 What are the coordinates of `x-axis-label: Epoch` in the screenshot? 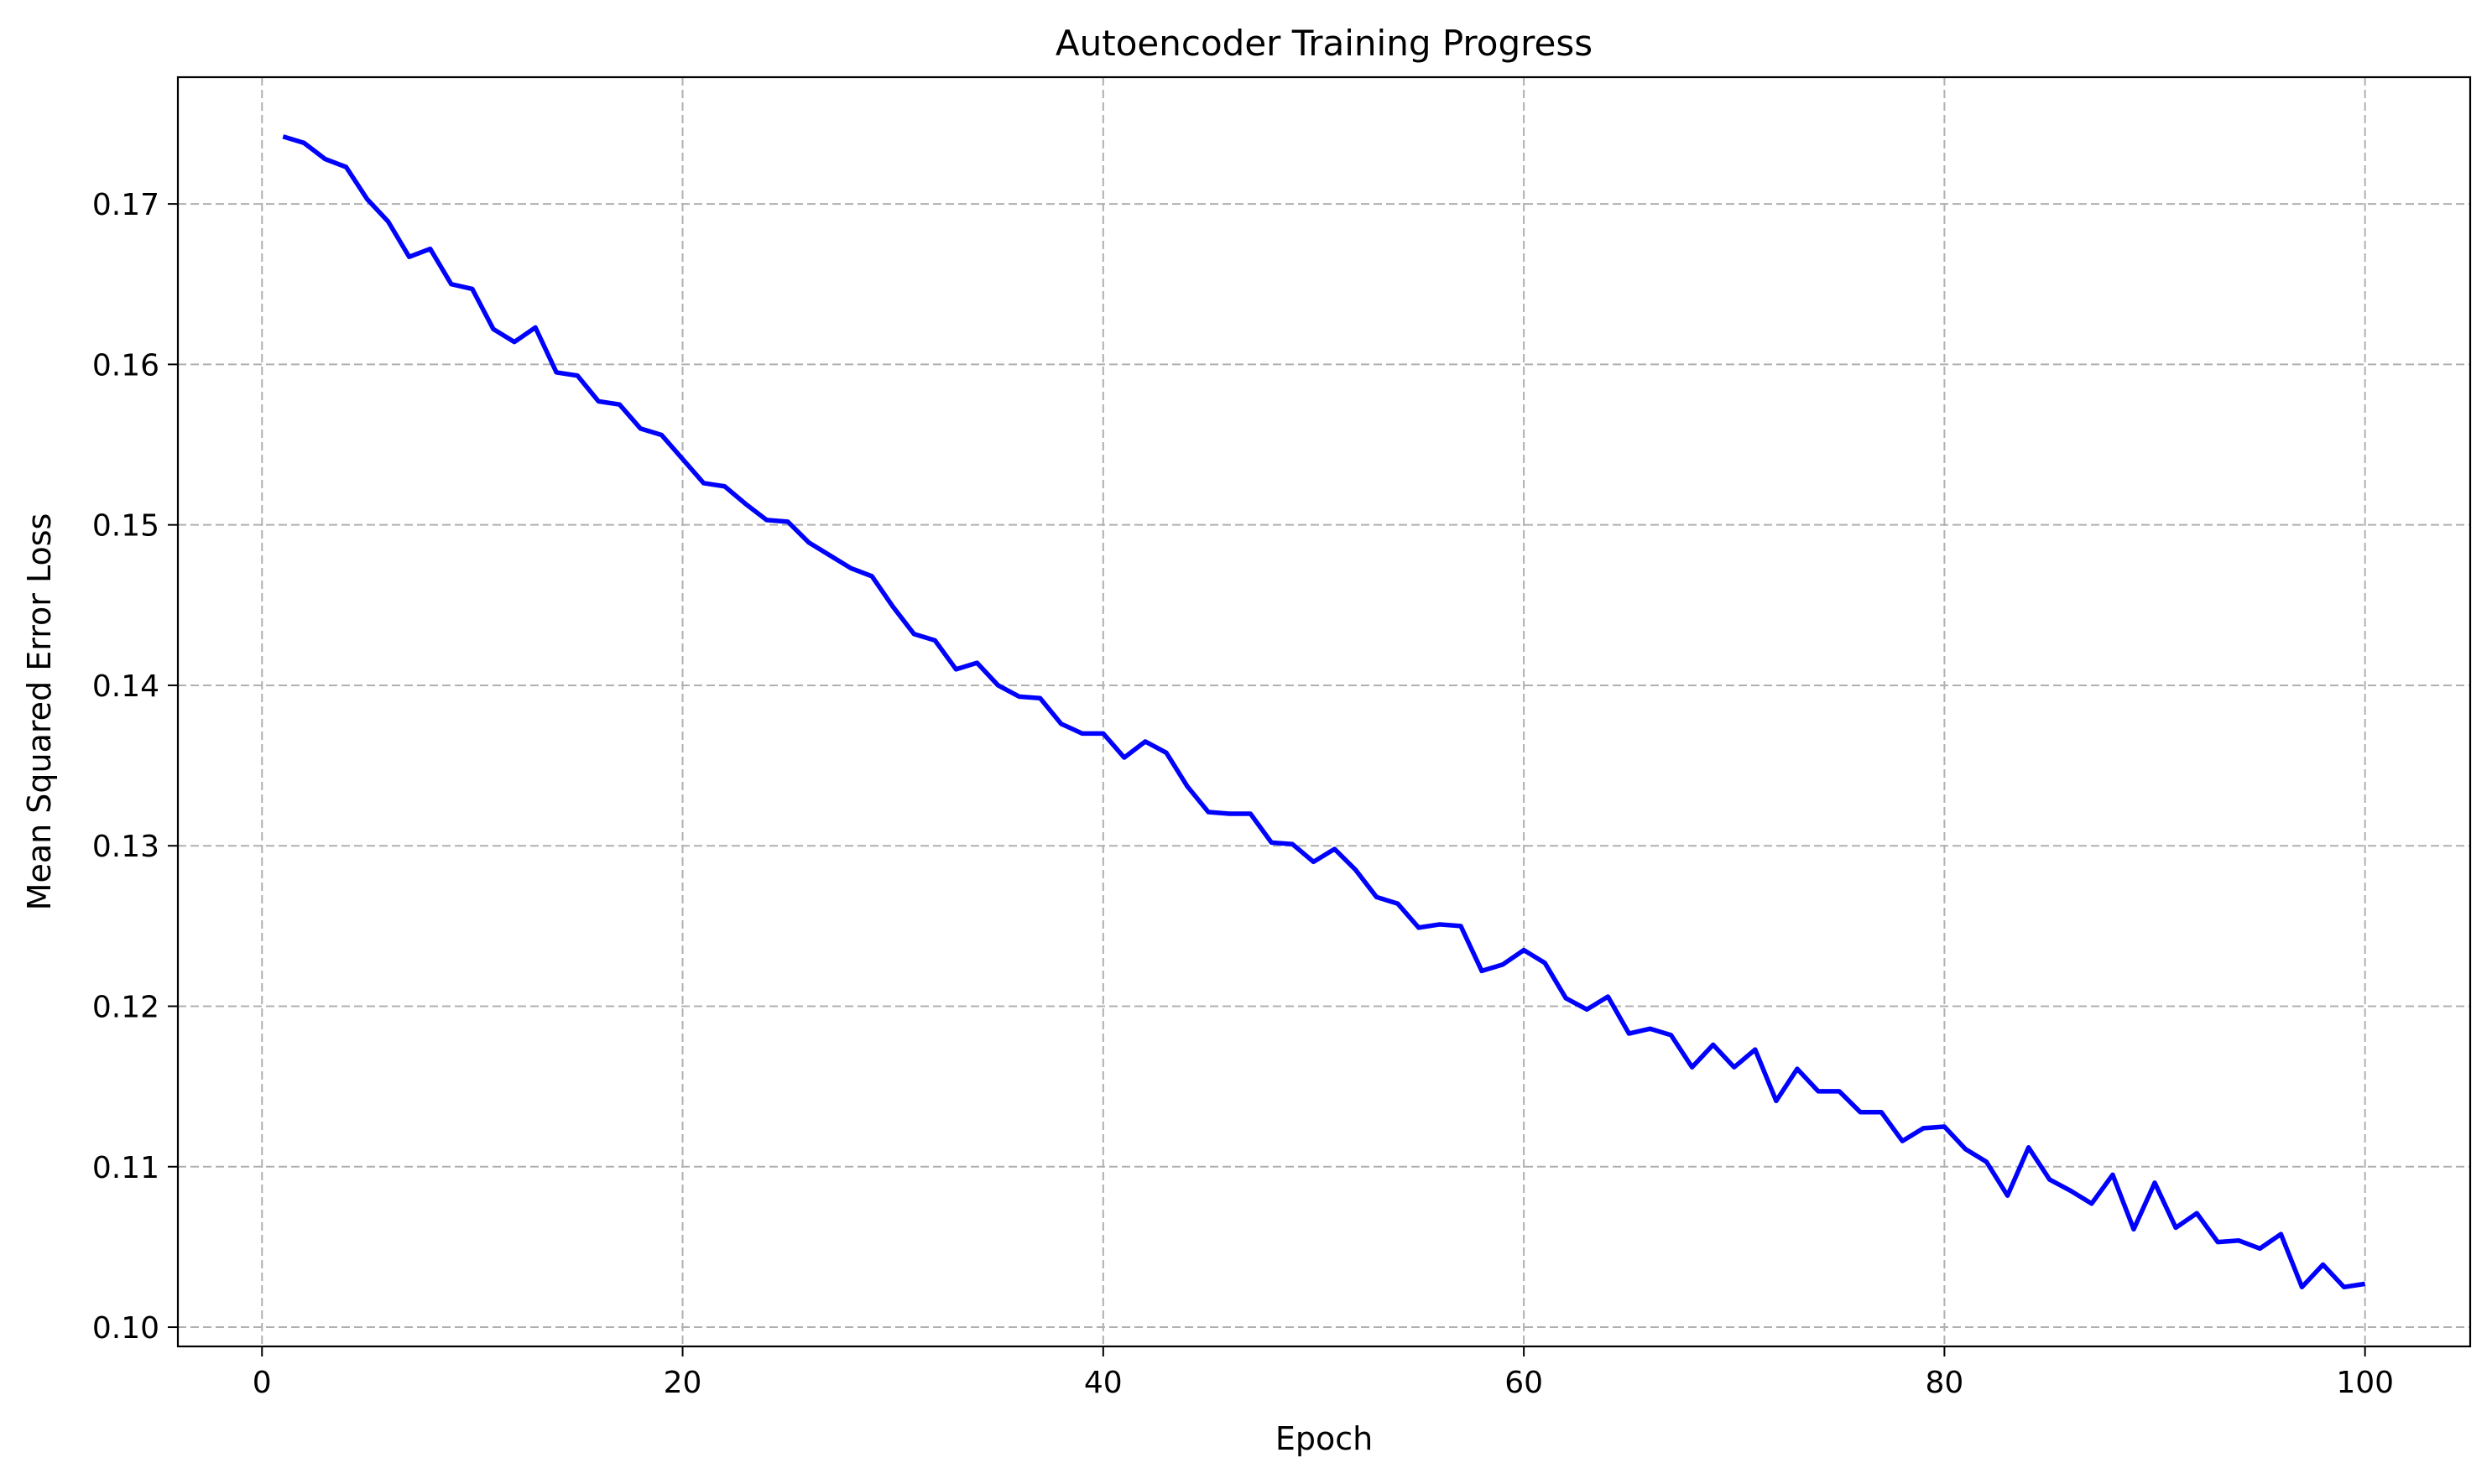 It's located at (1324, 1438).